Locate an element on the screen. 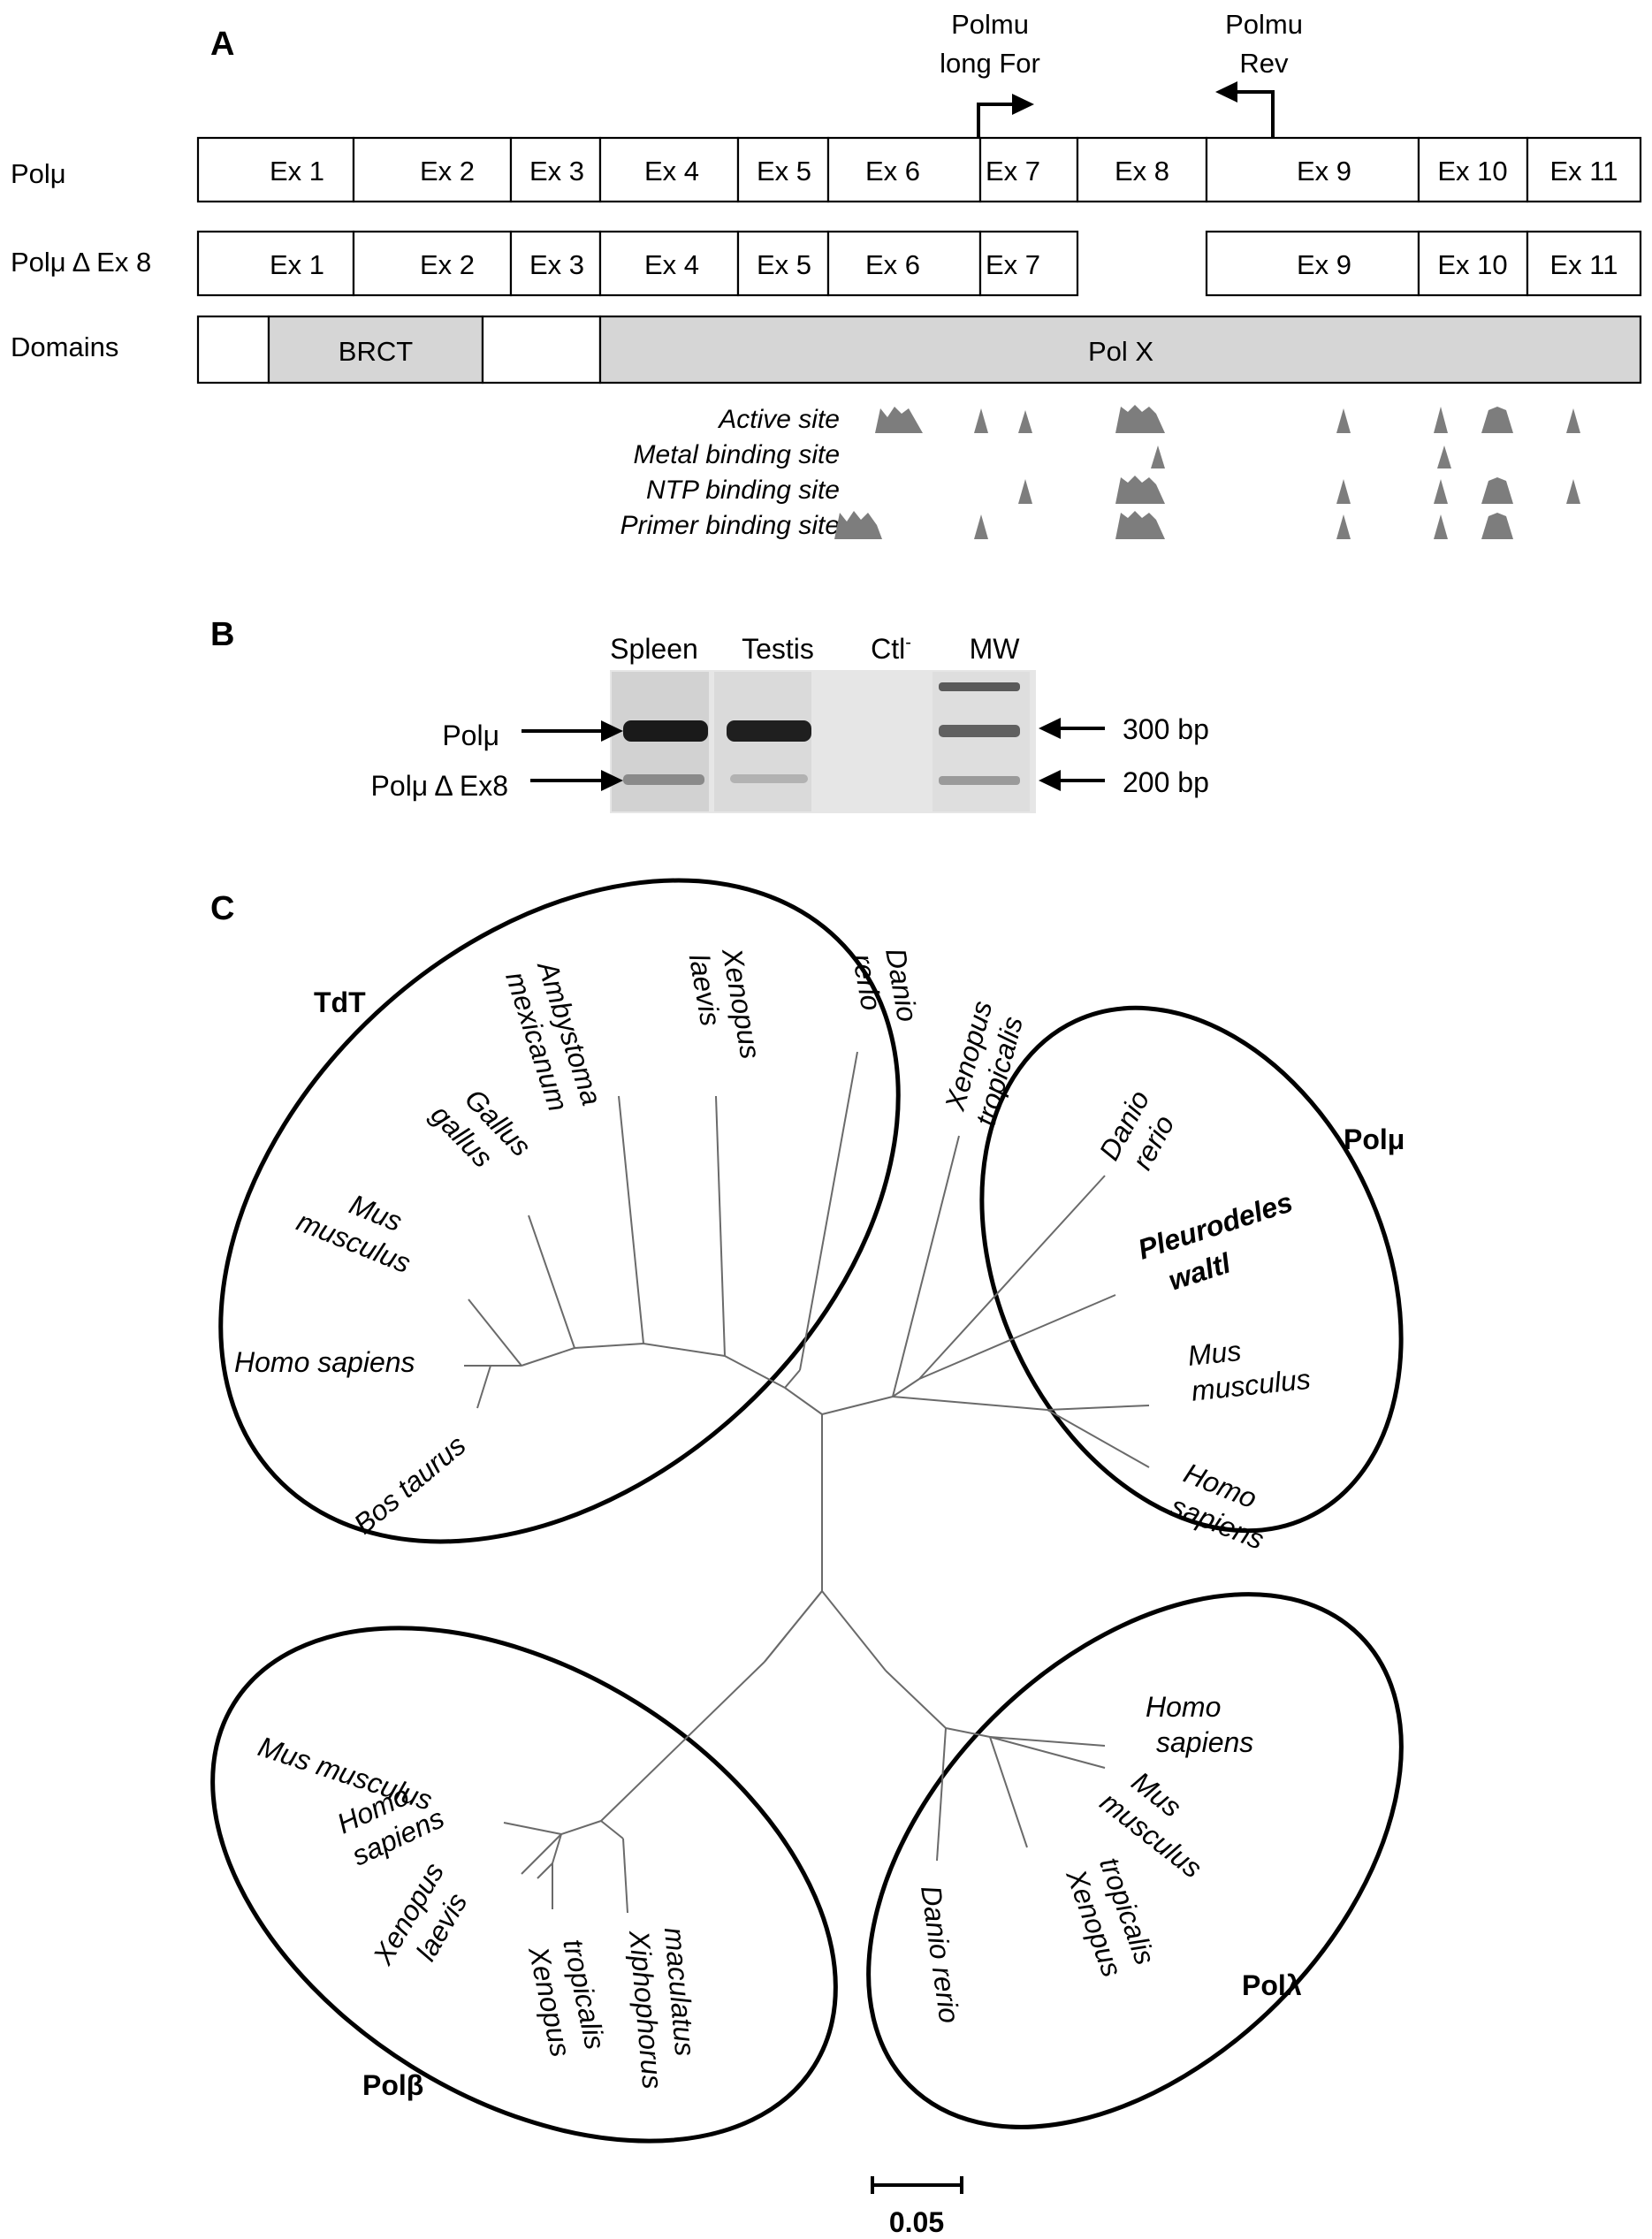  band-testis-polmu is located at coordinates (769, 731).